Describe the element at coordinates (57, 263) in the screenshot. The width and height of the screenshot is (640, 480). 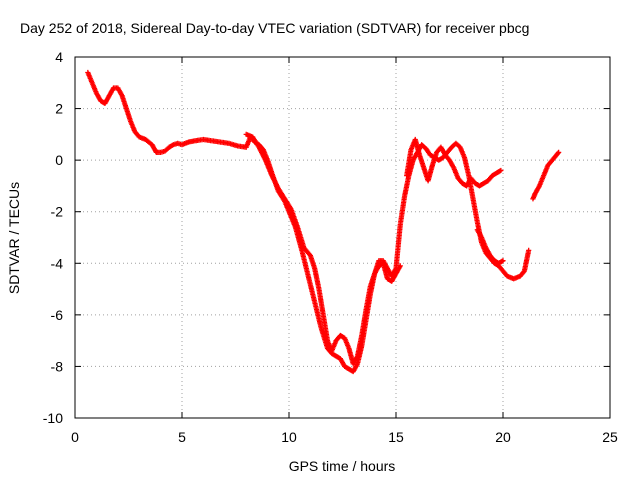
I see `y-tick-label: -4` at that location.